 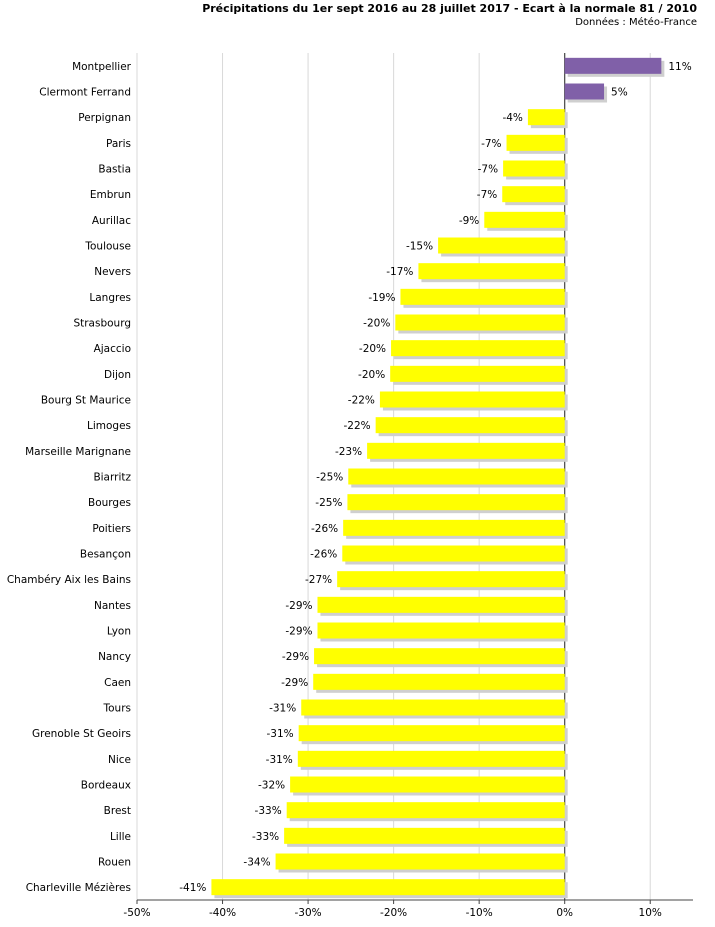 I want to click on category-label: Charleville Mézières, so click(x=78, y=888).